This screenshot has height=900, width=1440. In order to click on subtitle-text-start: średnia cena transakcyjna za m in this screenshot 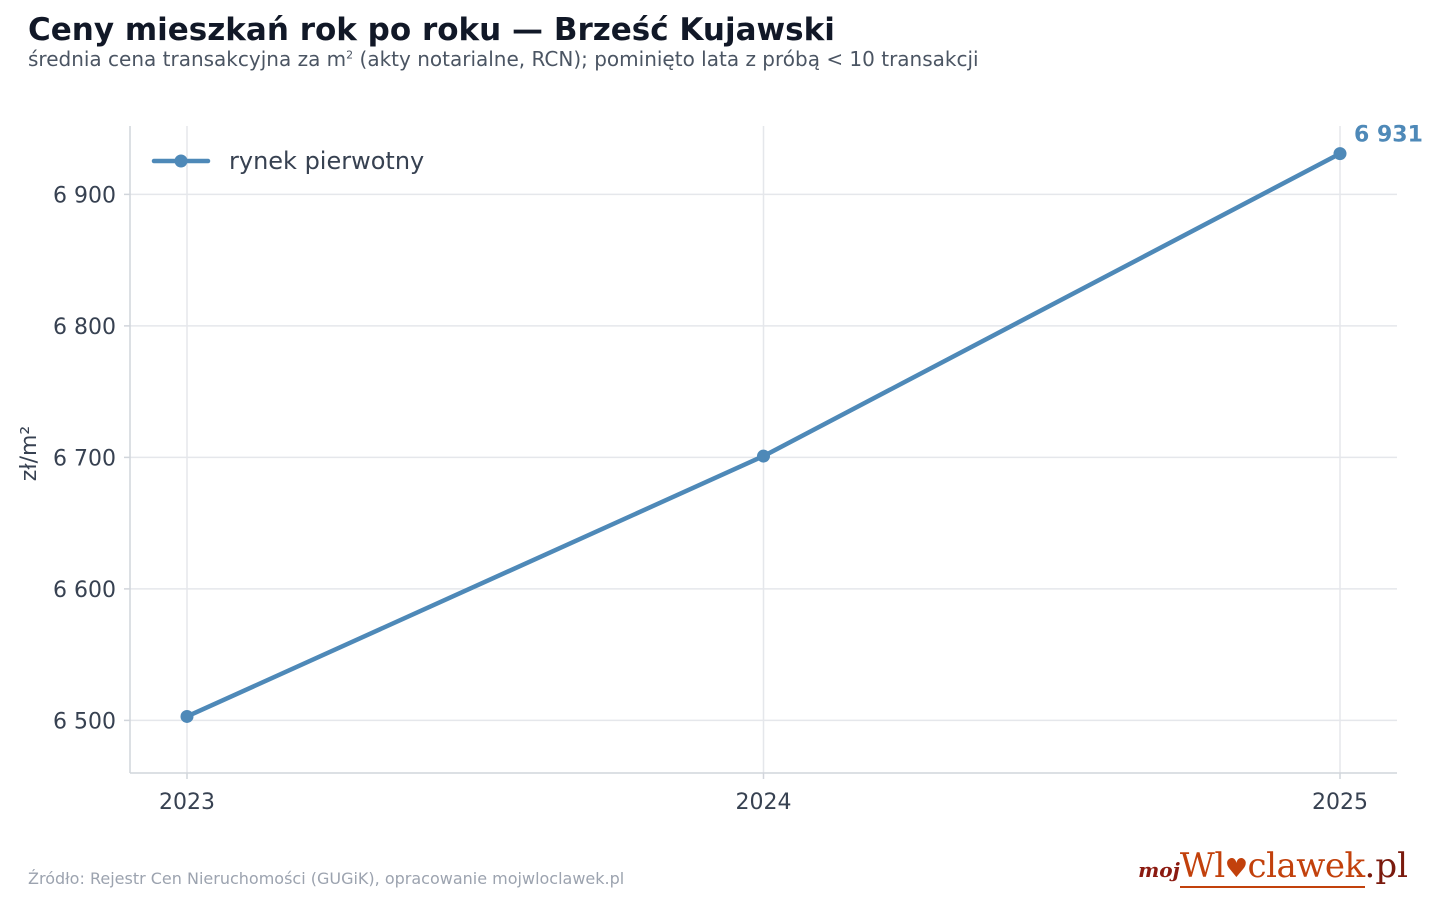, I will do `click(187, 59)`.